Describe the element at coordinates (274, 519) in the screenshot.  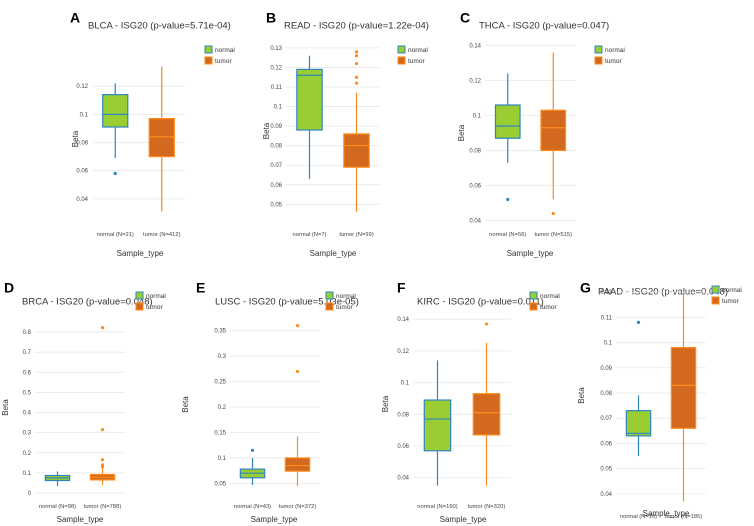
I see `x-axis-label: Sample_type` at that location.